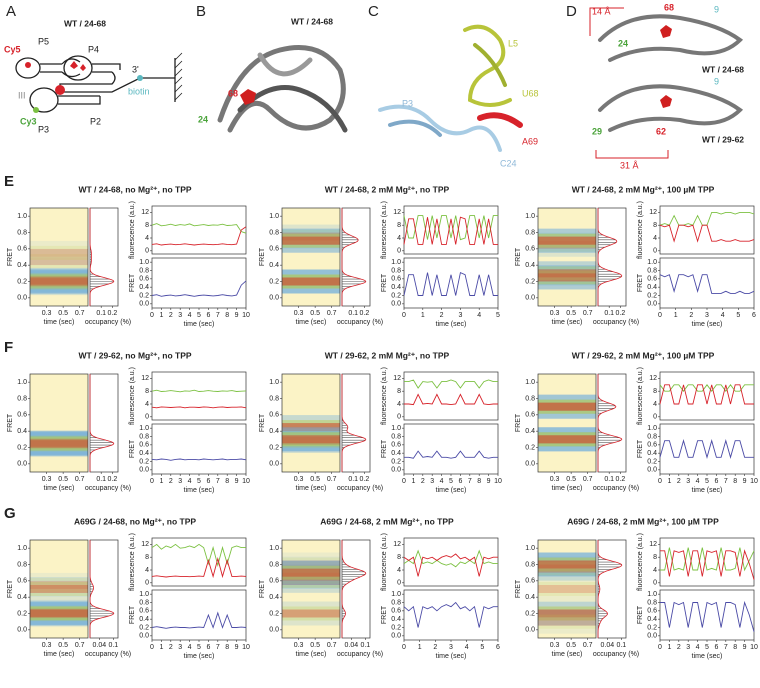 Image resolution: width=760 pixels, height=688 pixels. What do you see at coordinates (63, 313) in the screenshot?
I see `x-tick-label: 0.5` at bounding box center [63, 313].